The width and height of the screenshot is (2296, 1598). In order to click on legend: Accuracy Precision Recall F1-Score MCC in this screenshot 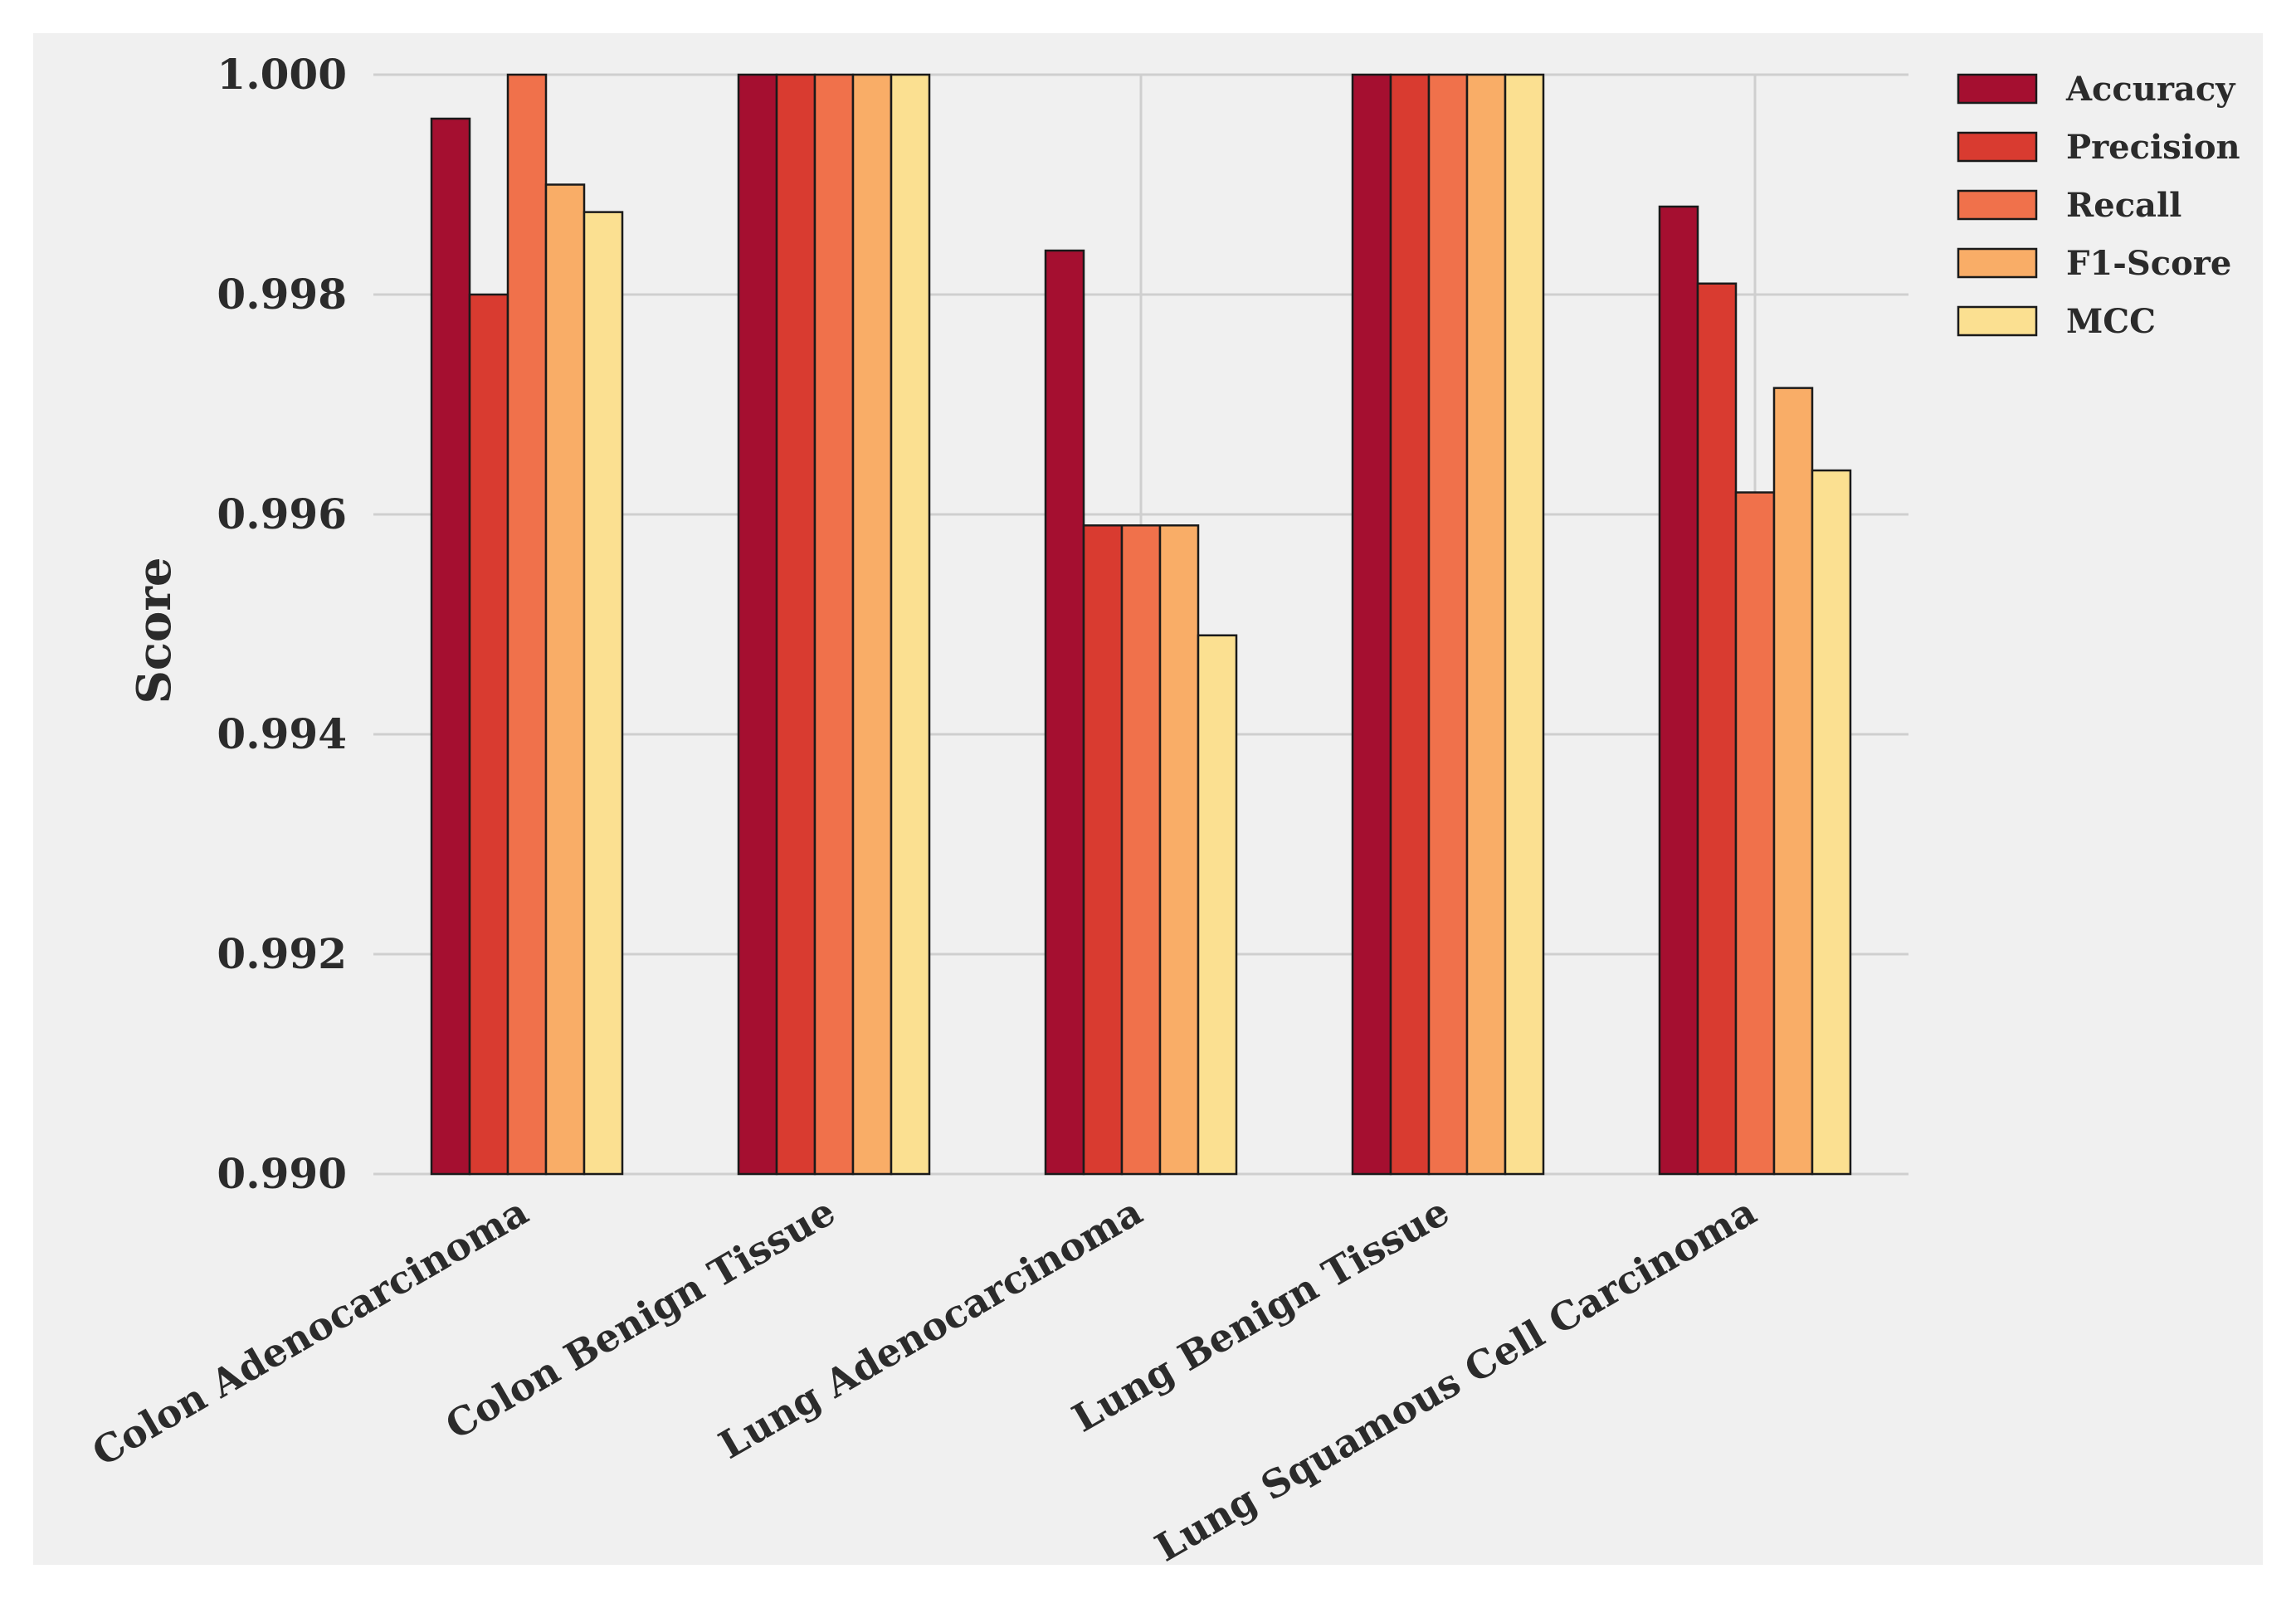, I will do `click(2098, 206)`.